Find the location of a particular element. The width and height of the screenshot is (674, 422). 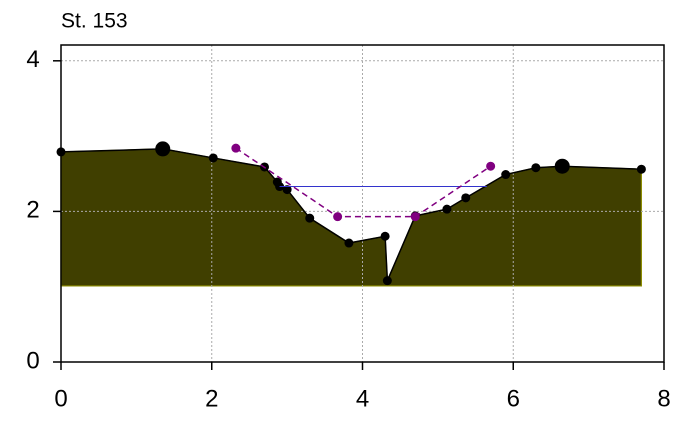

x-tick-label: 8 is located at coordinates (663, 398).